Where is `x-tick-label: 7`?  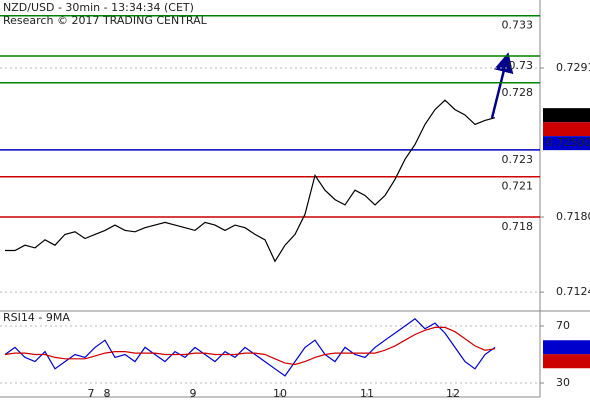
x-tick-label: 7 is located at coordinates (91, 393).